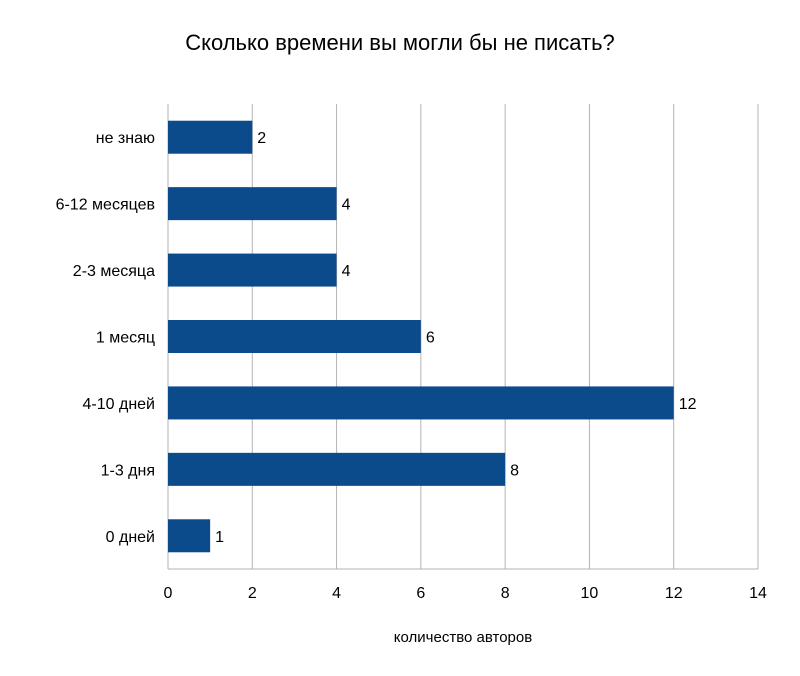  I want to click on category-label-5: 1-3 дня, so click(128, 470).